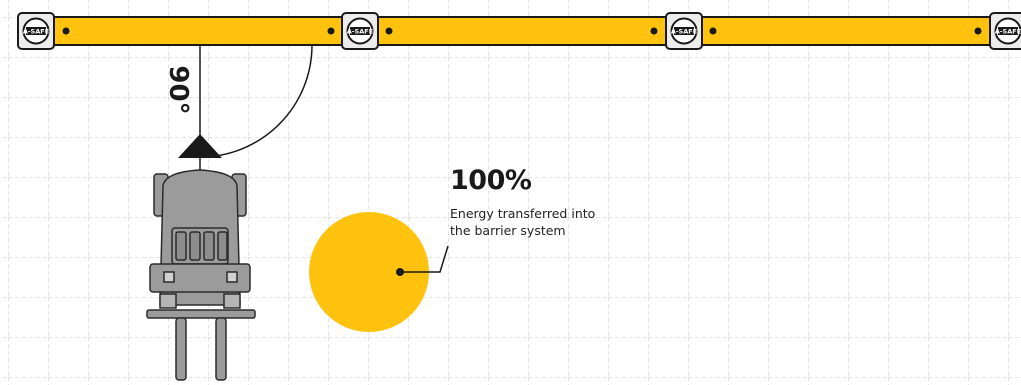 The width and height of the screenshot is (1021, 385). Describe the element at coordinates (523, 213) in the screenshot. I see `energy-caption-line1: Energy transferred into` at that location.